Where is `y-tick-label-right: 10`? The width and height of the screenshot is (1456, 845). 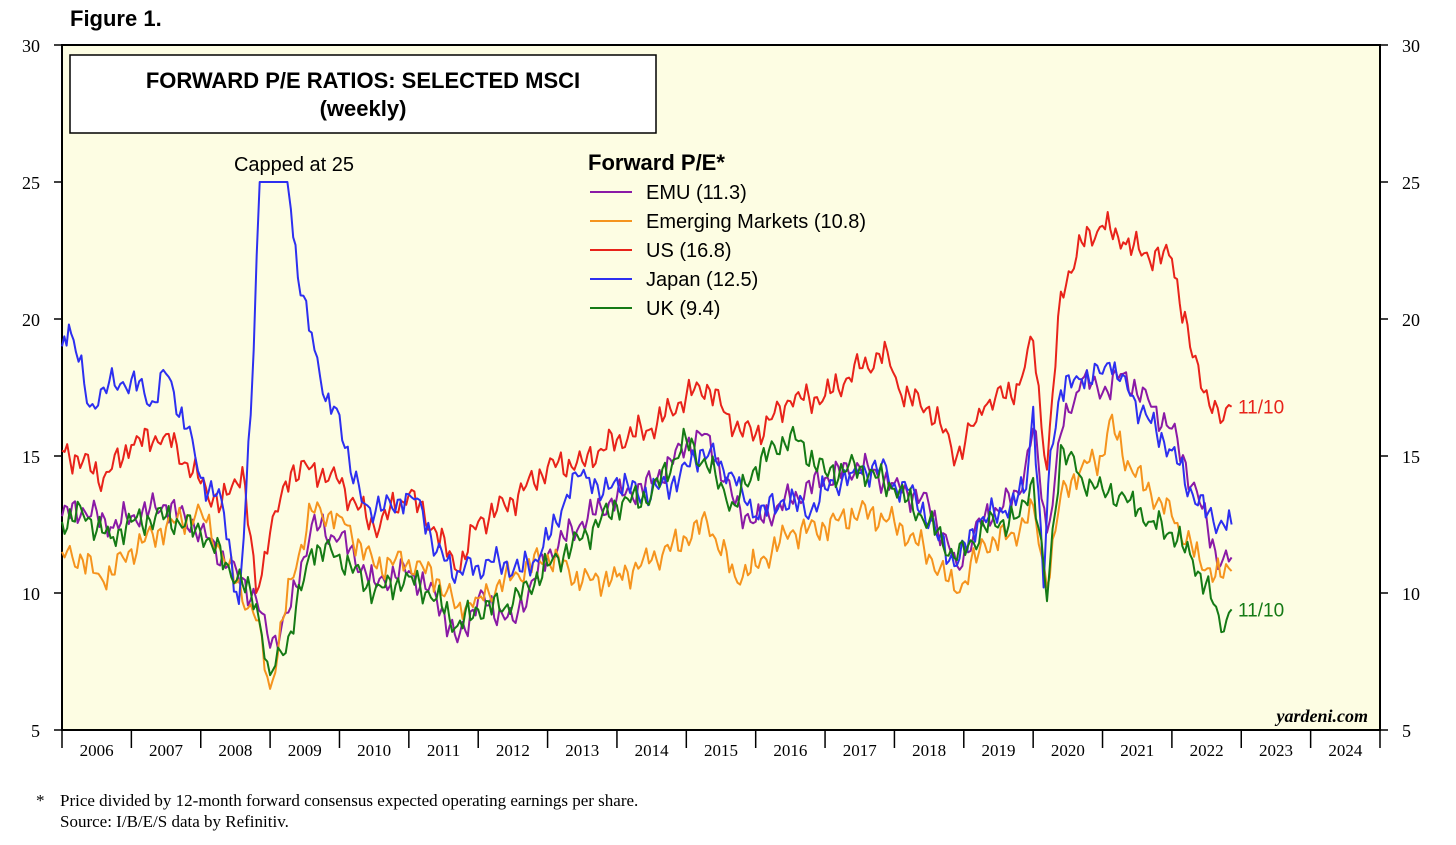 y-tick-label-right: 10 is located at coordinates (1411, 594).